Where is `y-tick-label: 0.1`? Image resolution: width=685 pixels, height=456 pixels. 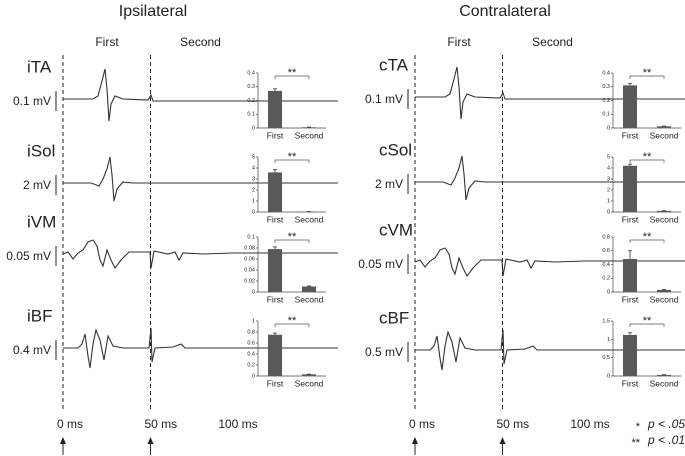 y-tick-label: 0.1 is located at coordinates (606, 115).